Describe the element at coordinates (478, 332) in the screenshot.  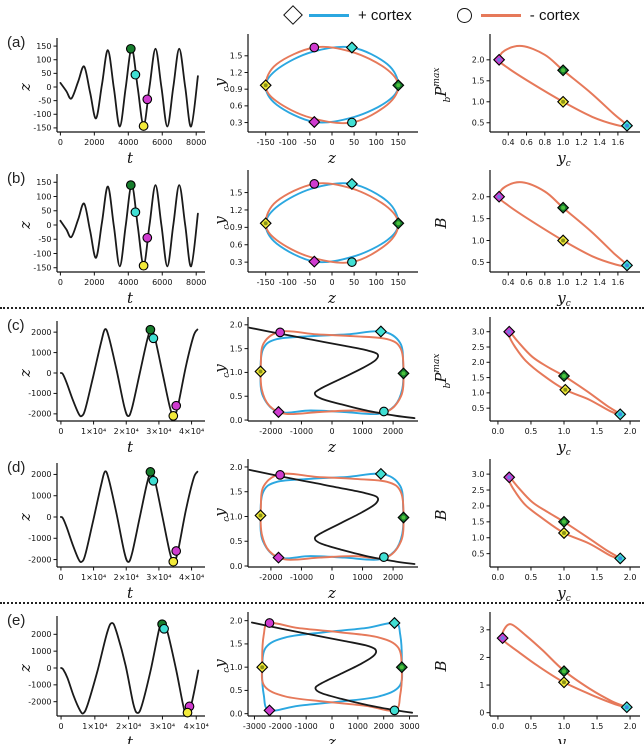
I see `svg-text: 3.0` at that location.